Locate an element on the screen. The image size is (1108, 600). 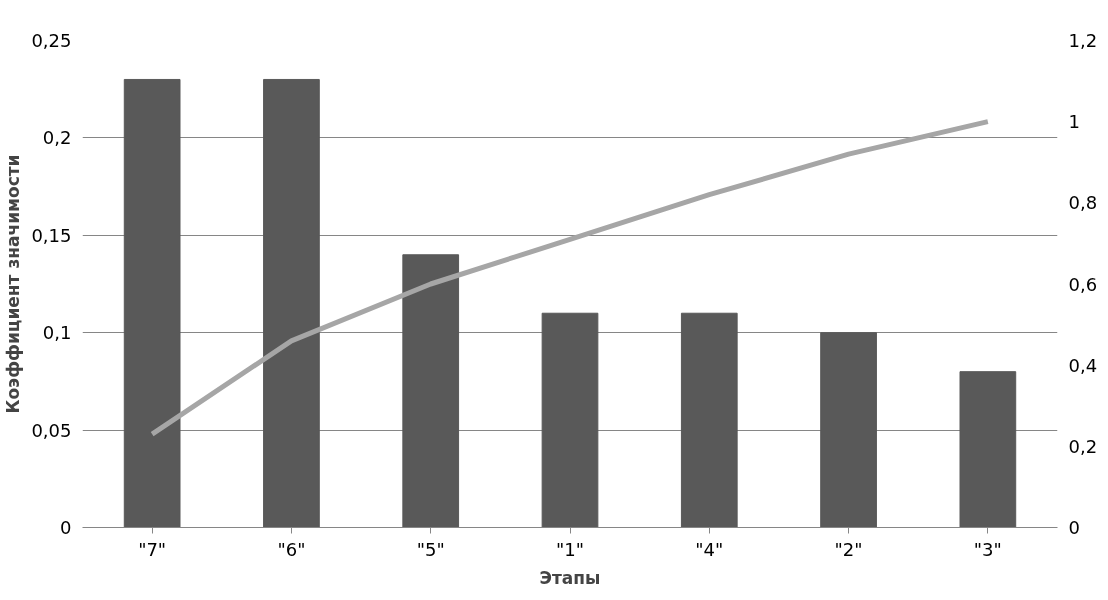
y2-tick-label: 1 is located at coordinates (1074, 122).